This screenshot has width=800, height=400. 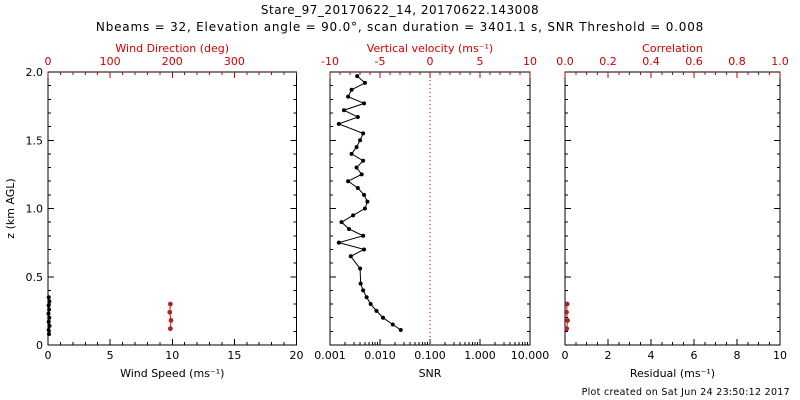 What do you see at coordinates (430, 373) in the screenshot?
I see `x-axis-label: SNR` at bounding box center [430, 373].